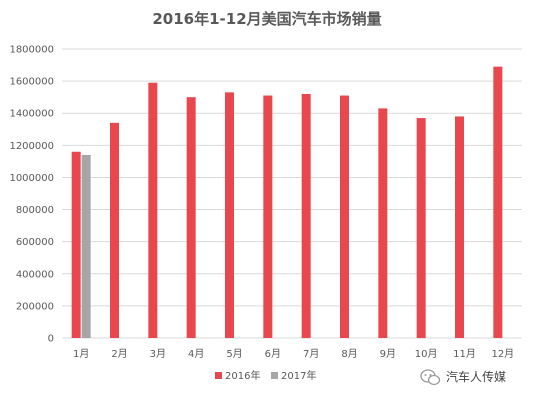  Describe the element at coordinates (268, 216) in the screenshot. I see `bar-2016年-6月` at that location.